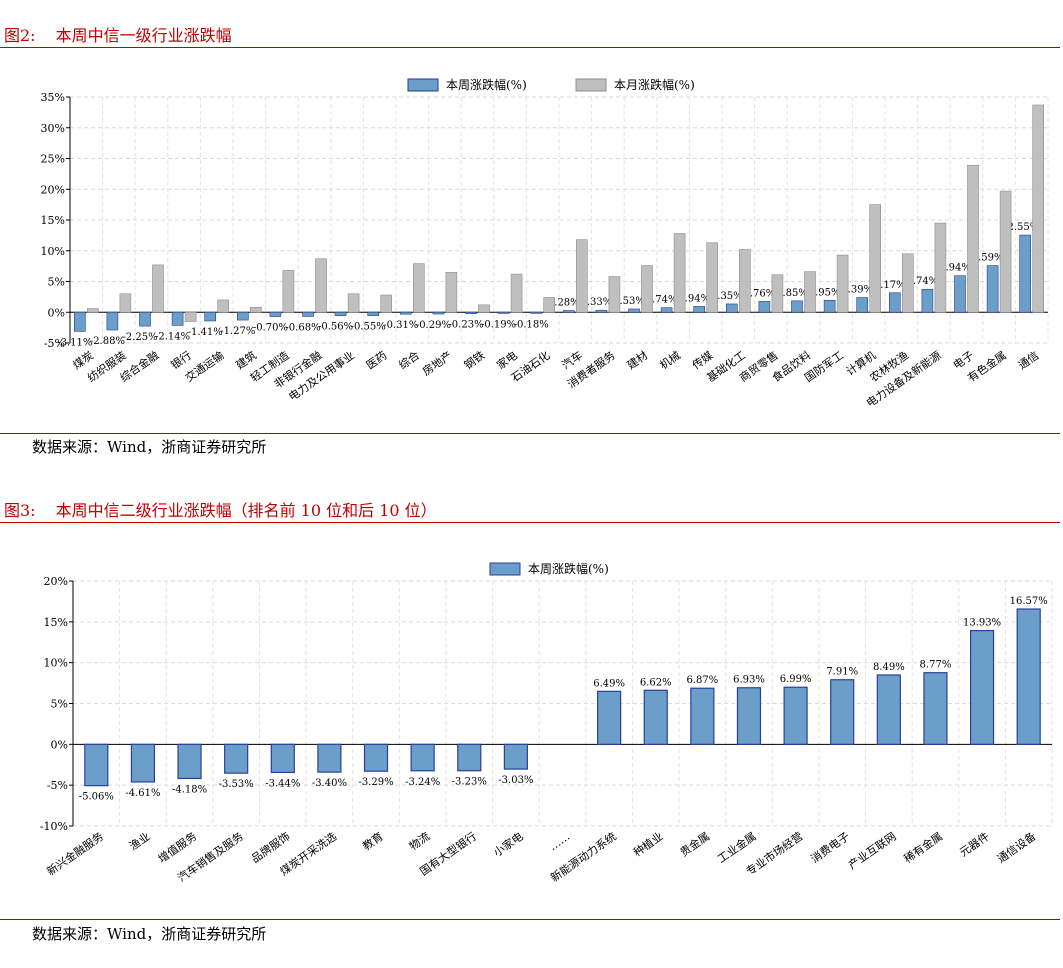 The image size is (1063, 968). Describe the element at coordinates (760, 293) in the screenshot. I see `data-label: 1.76%` at that location.